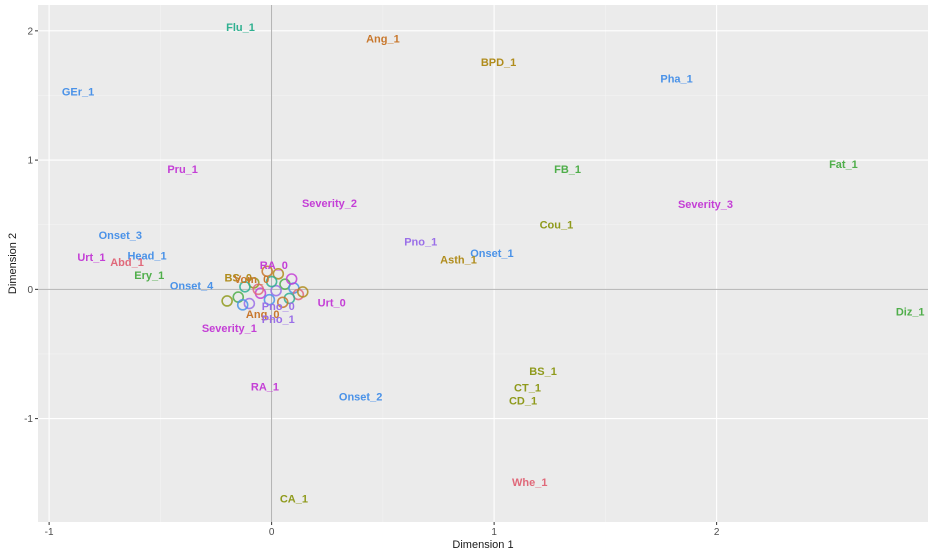 The height and width of the screenshot is (553, 933). What do you see at coordinates (31, 225) in the screenshot?
I see `y-axis-ticks: -1 0 1 2` at bounding box center [31, 225].